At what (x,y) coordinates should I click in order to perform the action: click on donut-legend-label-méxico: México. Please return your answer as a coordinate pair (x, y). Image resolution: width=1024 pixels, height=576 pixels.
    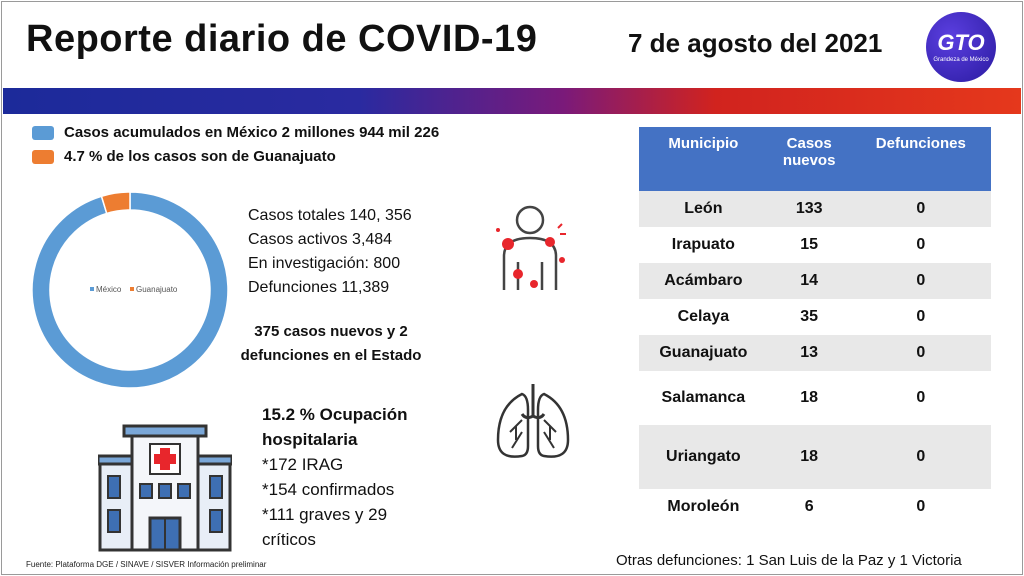
    Looking at the image, I should click on (109, 289).